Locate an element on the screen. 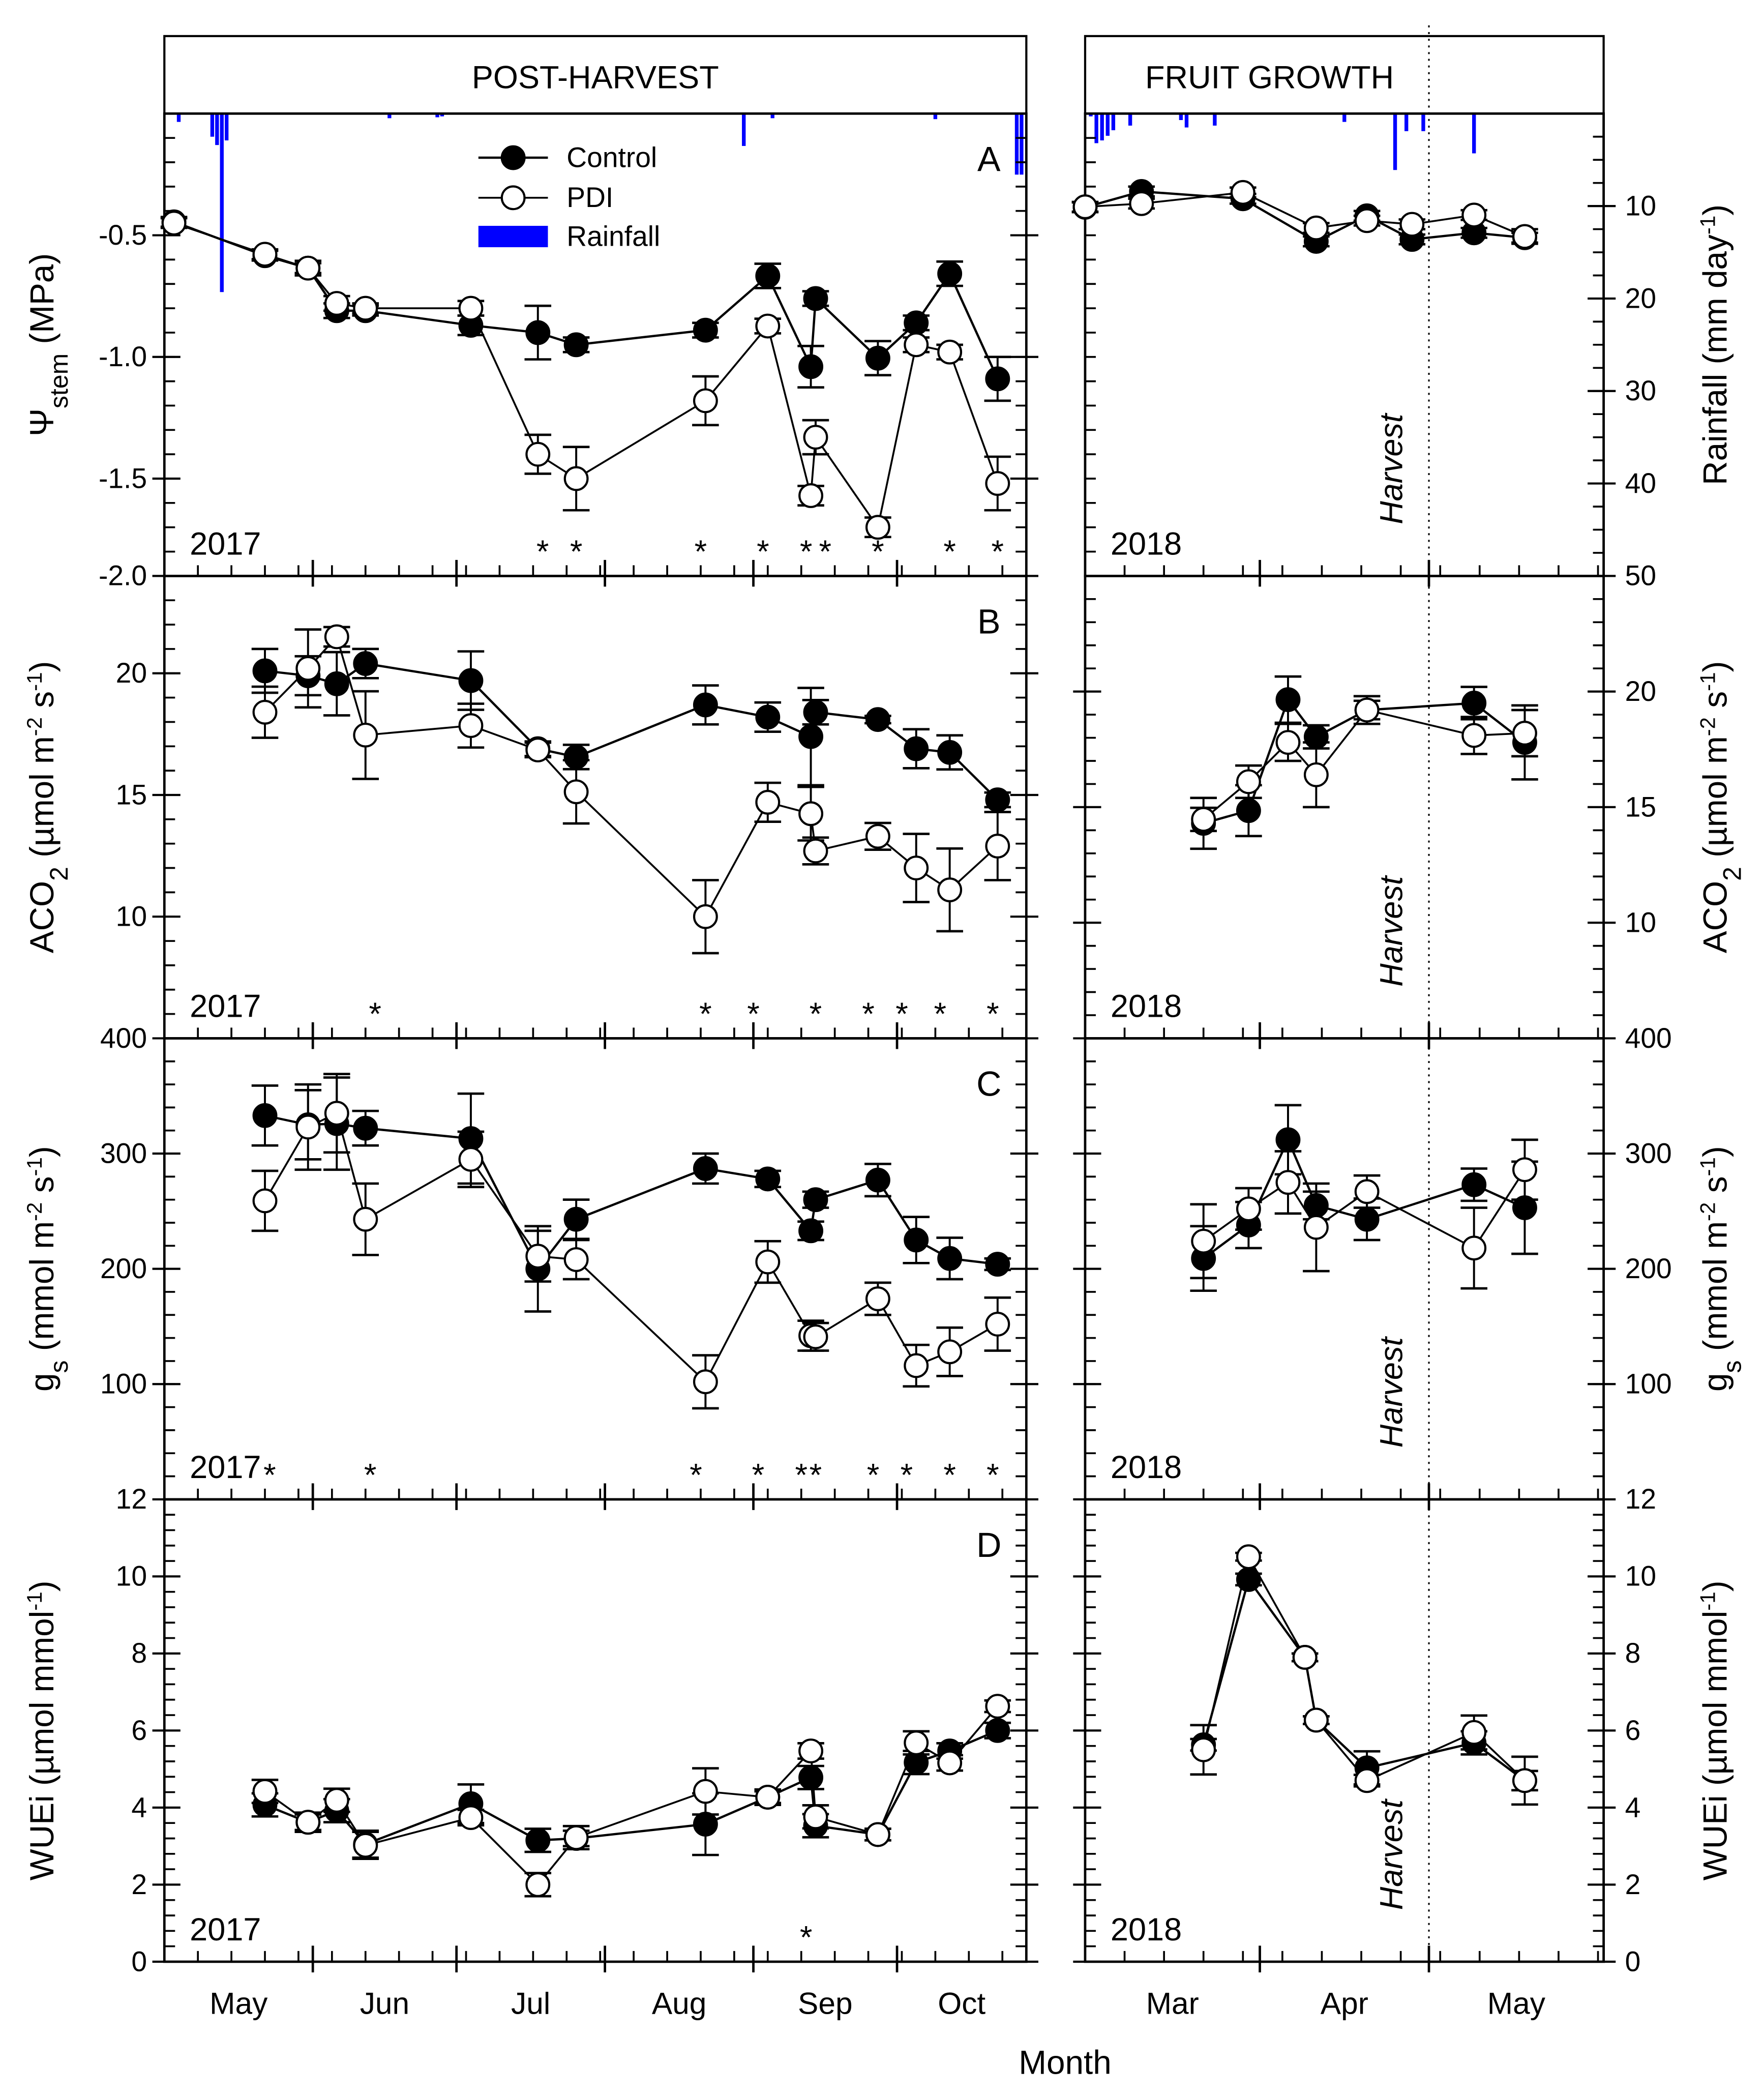  month-label: Aug is located at coordinates (679, 2003).